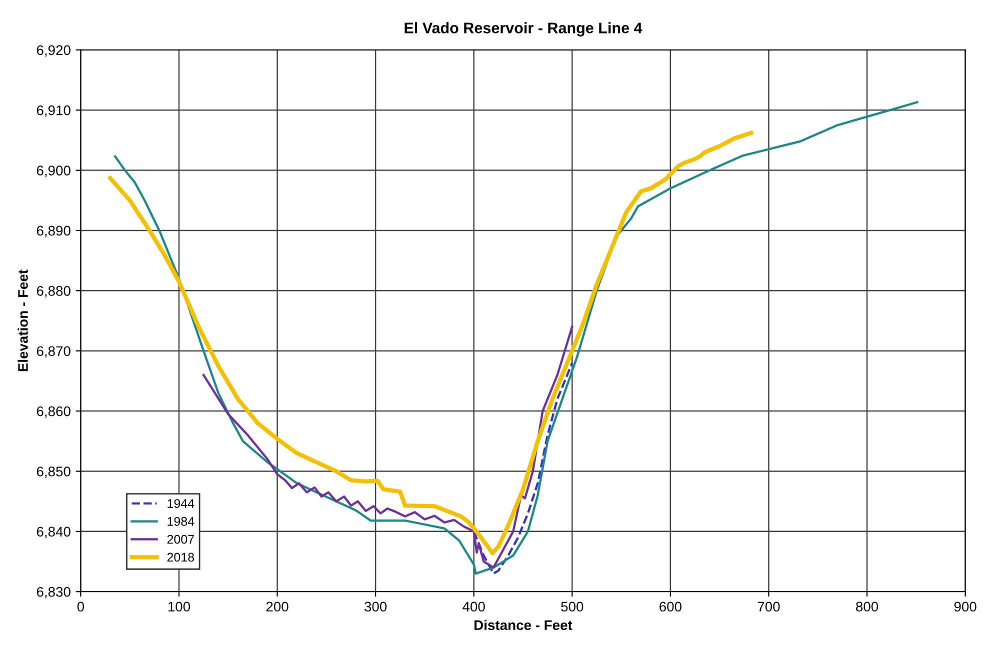 The width and height of the screenshot is (984, 648). I want to click on y-tick-label: 6,900, so click(53, 172).